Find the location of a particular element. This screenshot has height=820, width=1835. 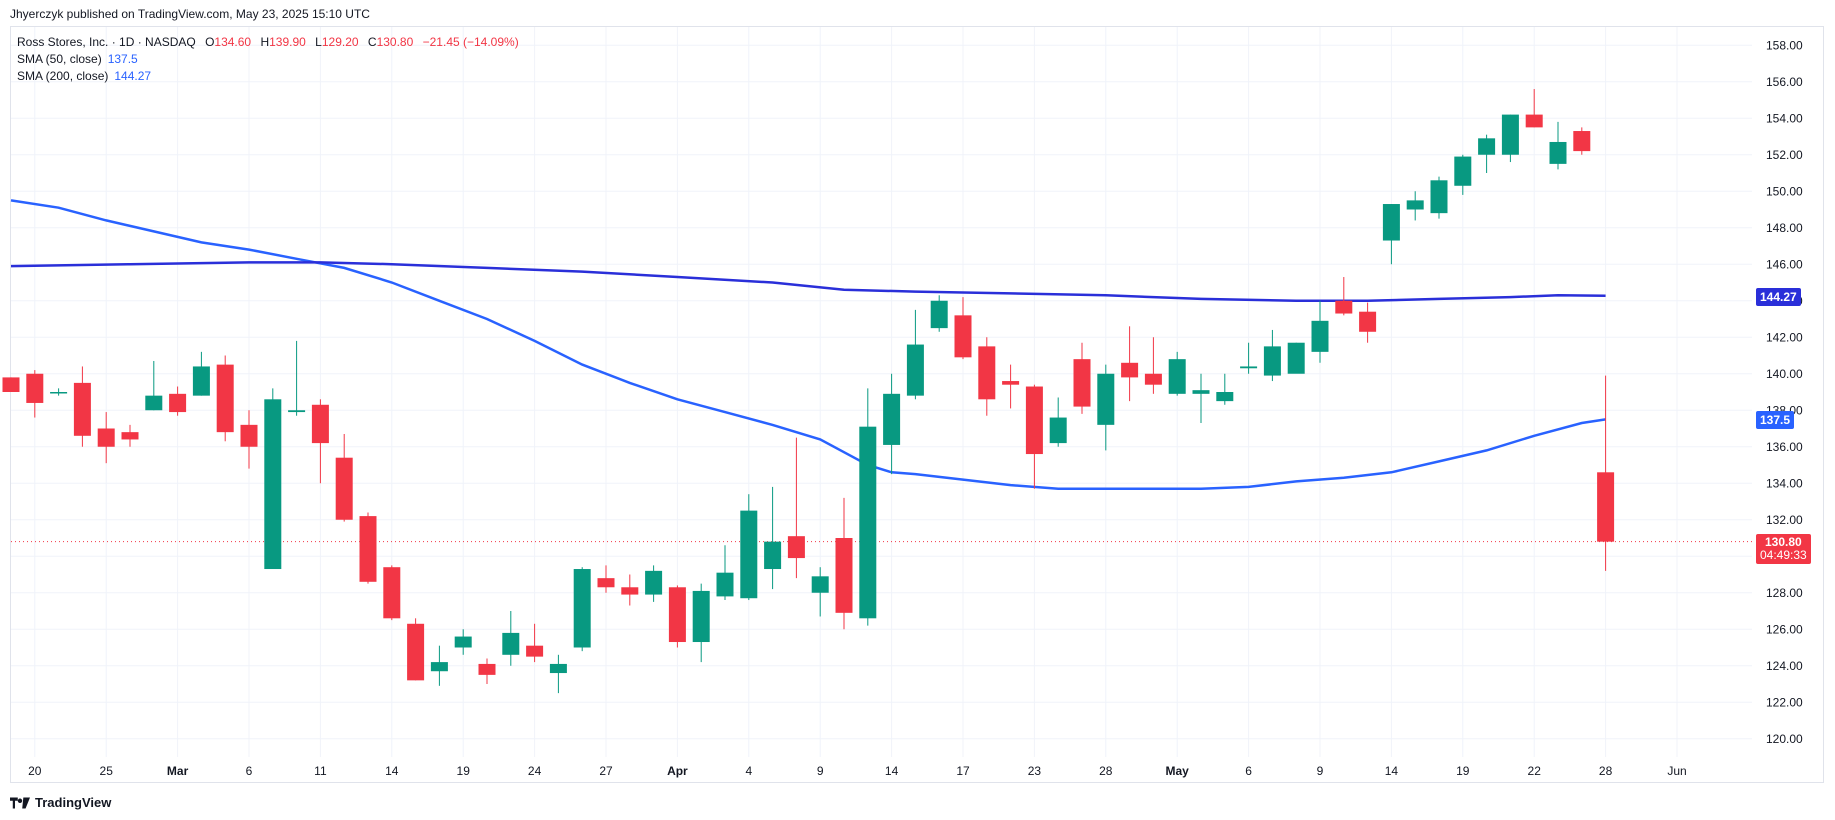

x-tick-label: 19 is located at coordinates (1463, 771).